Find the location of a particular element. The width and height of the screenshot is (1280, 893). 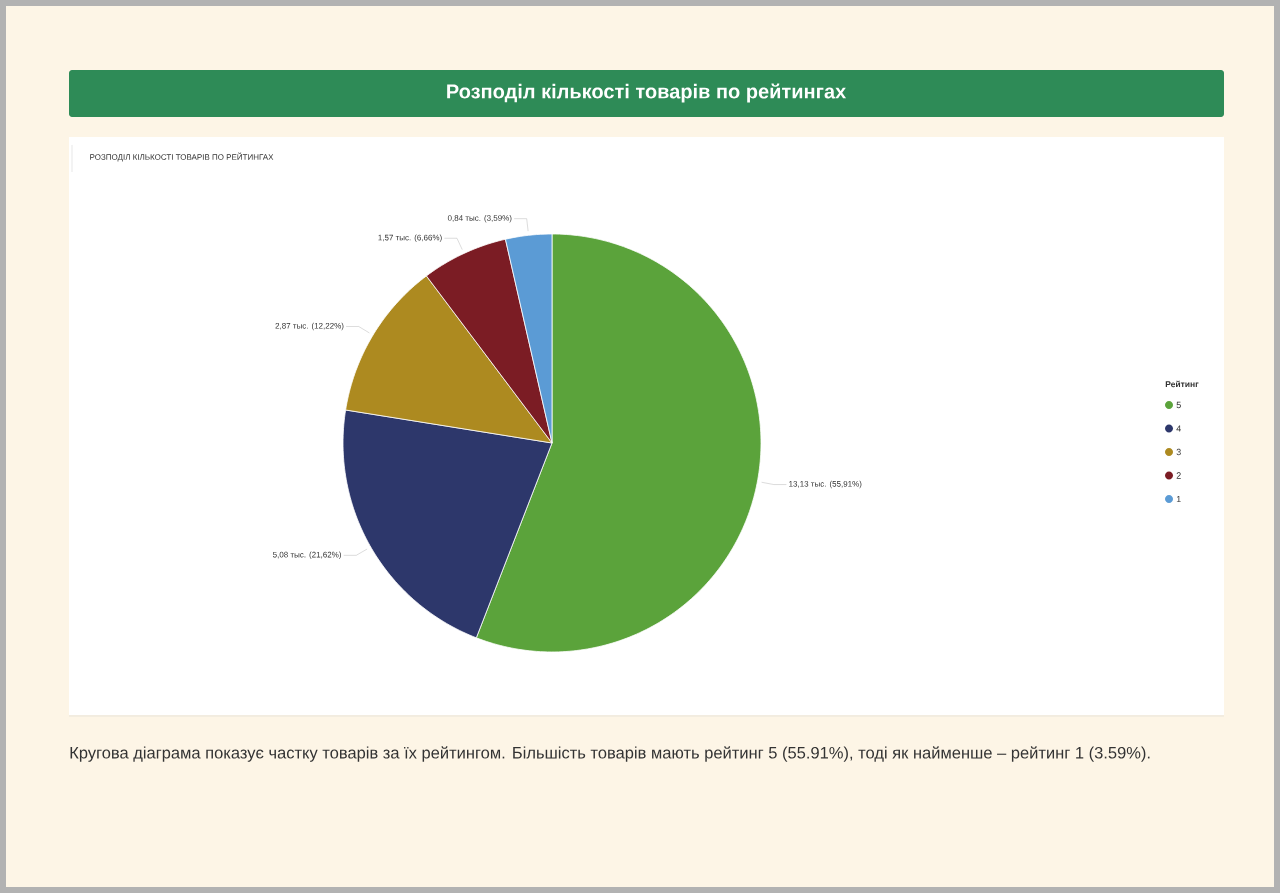

data-label: 0,84 тыс. (3,59%) is located at coordinates (479, 218).